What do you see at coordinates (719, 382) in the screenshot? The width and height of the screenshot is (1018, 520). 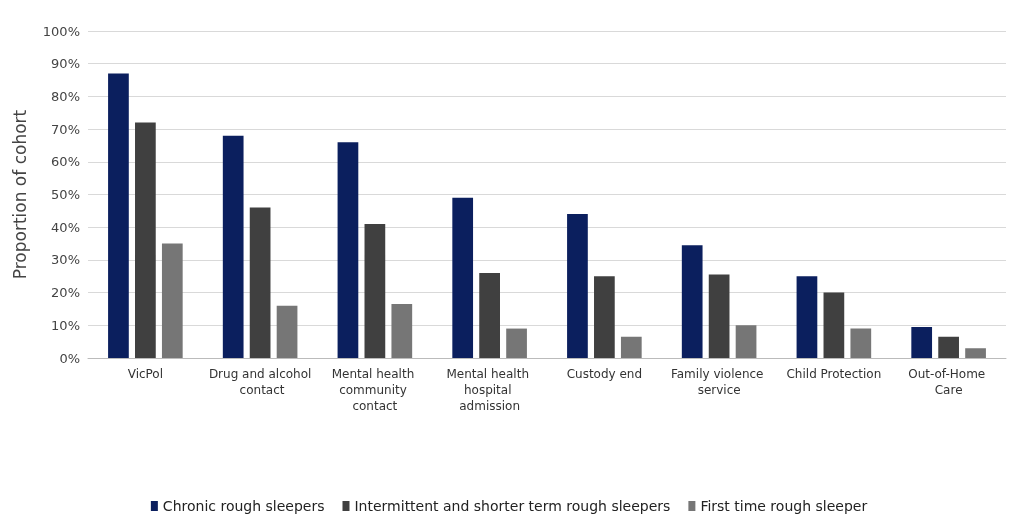 I see `x-tick-label: Family violence service` at bounding box center [719, 382].